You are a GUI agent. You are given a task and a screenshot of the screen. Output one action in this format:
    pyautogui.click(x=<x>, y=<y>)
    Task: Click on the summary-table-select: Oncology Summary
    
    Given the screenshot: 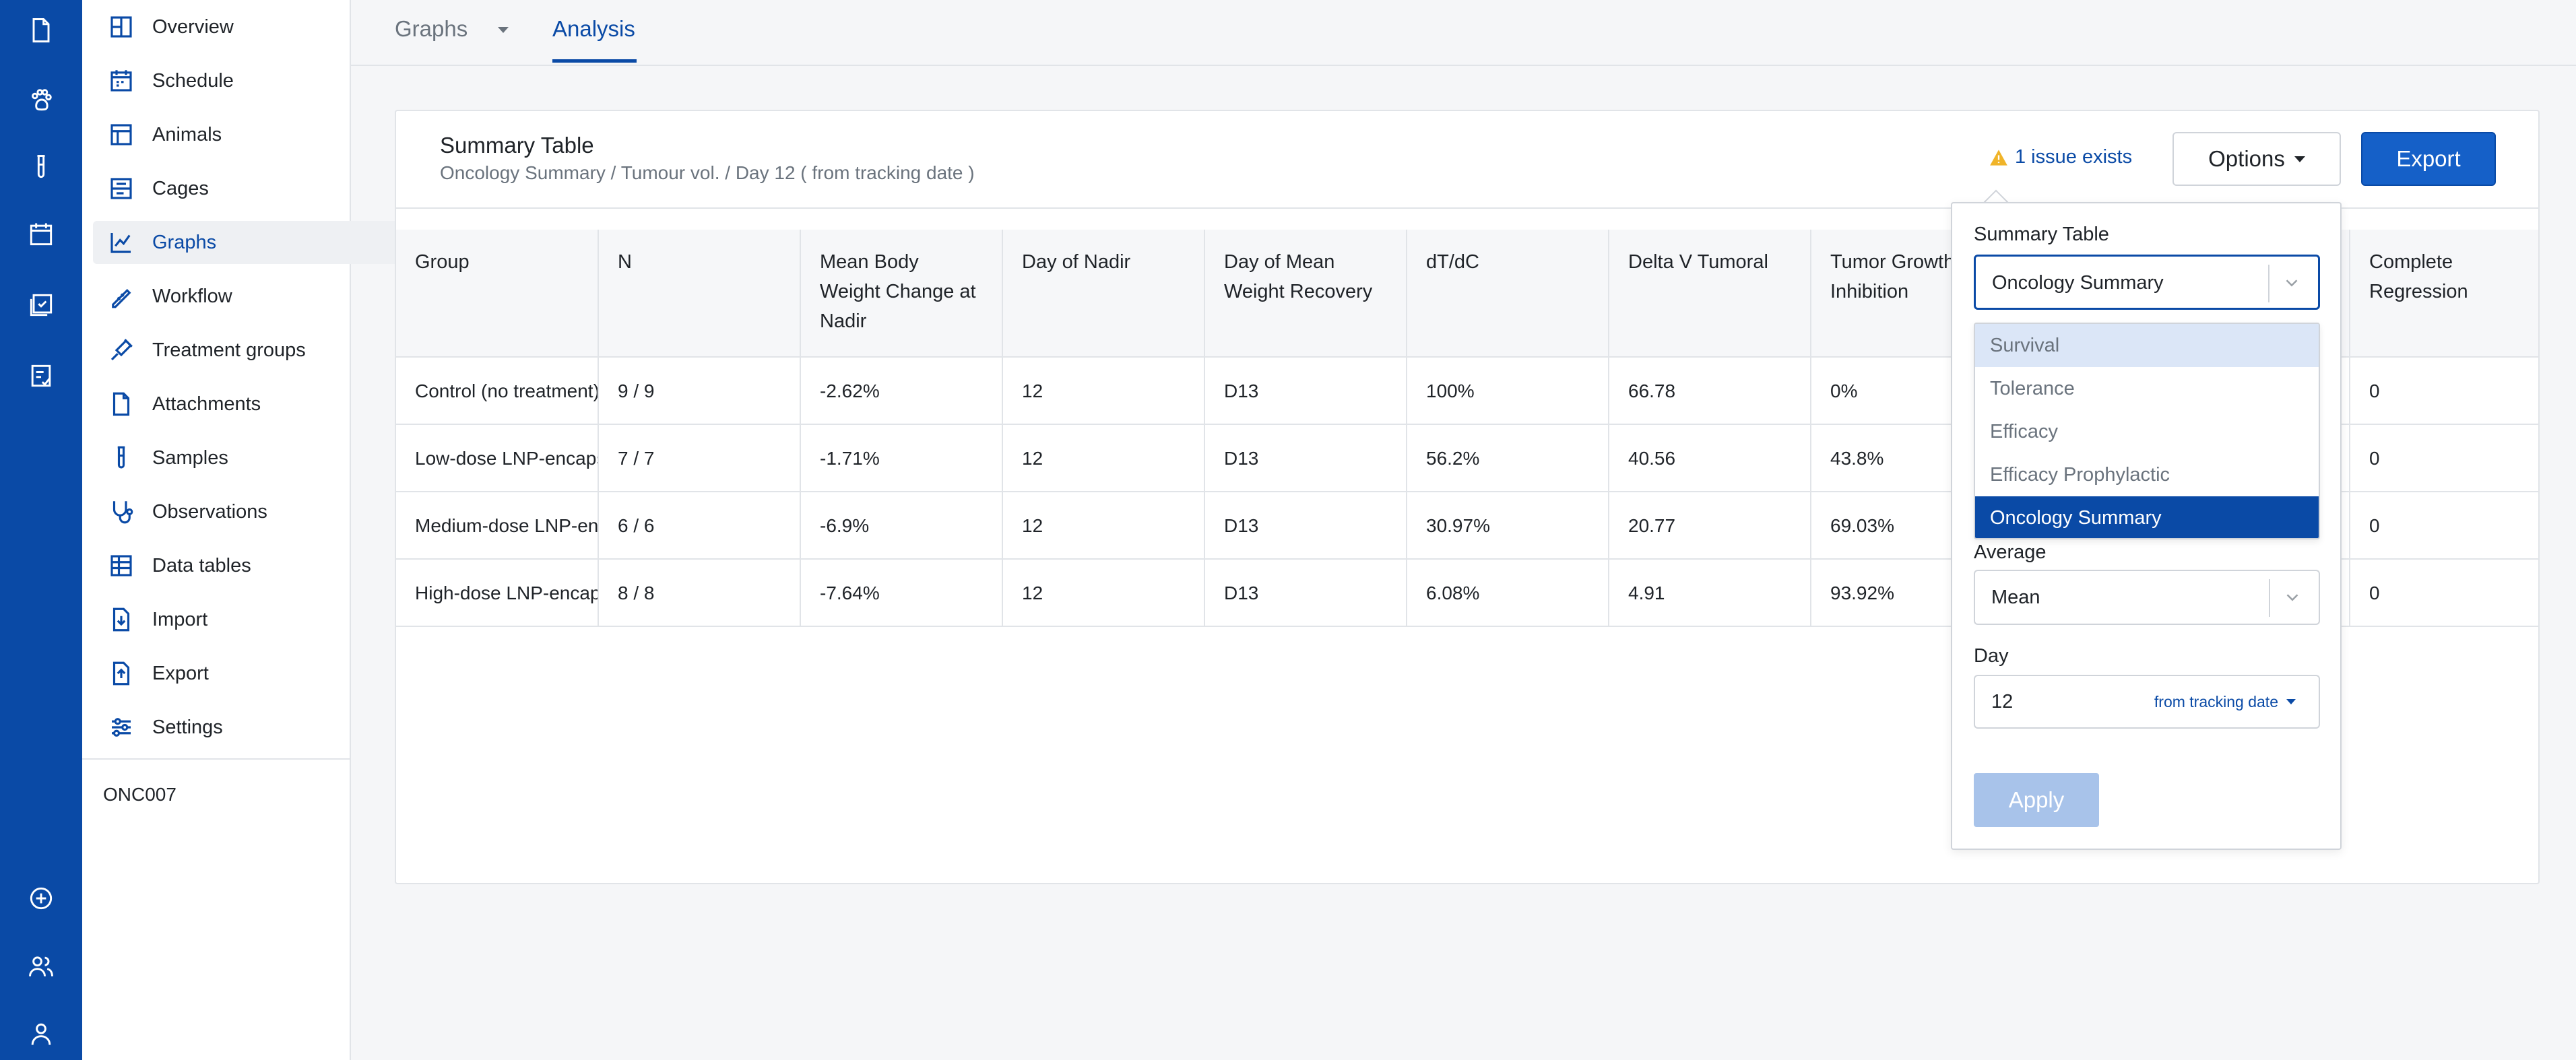 What is the action you would take?
    pyautogui.click(x=2147, y=282)
    